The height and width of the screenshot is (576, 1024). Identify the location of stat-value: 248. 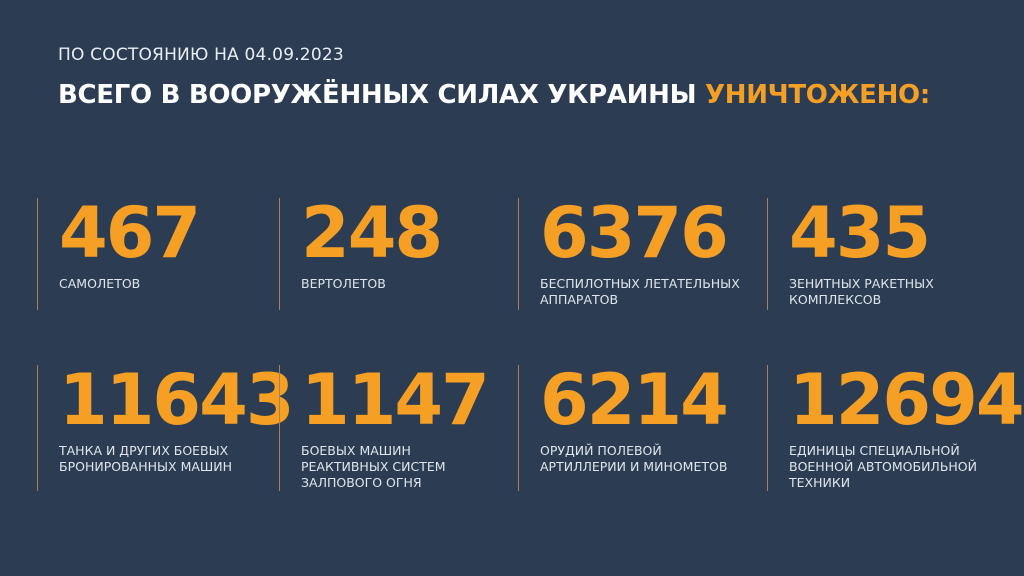
(372, 233).